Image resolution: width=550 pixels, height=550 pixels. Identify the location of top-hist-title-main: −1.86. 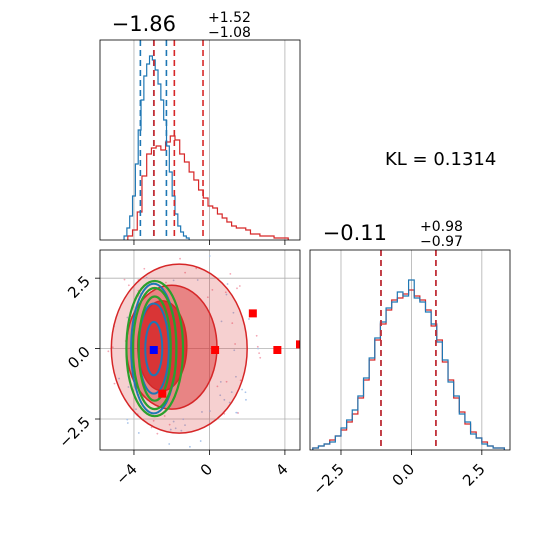
(144, 24).